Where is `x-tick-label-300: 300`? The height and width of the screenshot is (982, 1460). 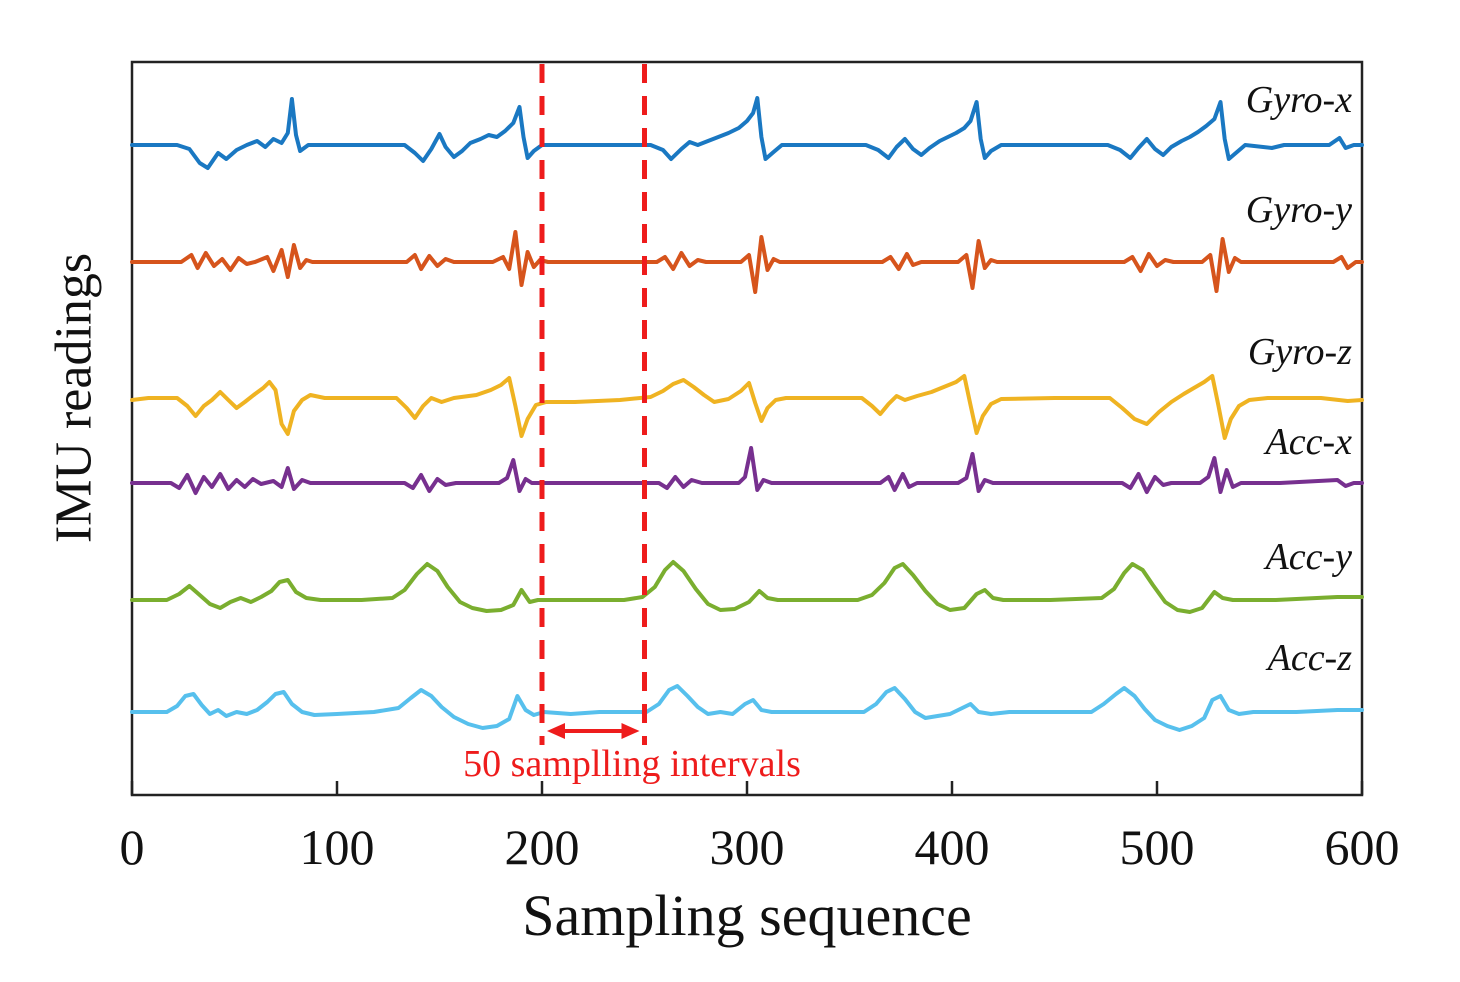
x-tick-label-300: 300 is located at coordinates (747, 847).